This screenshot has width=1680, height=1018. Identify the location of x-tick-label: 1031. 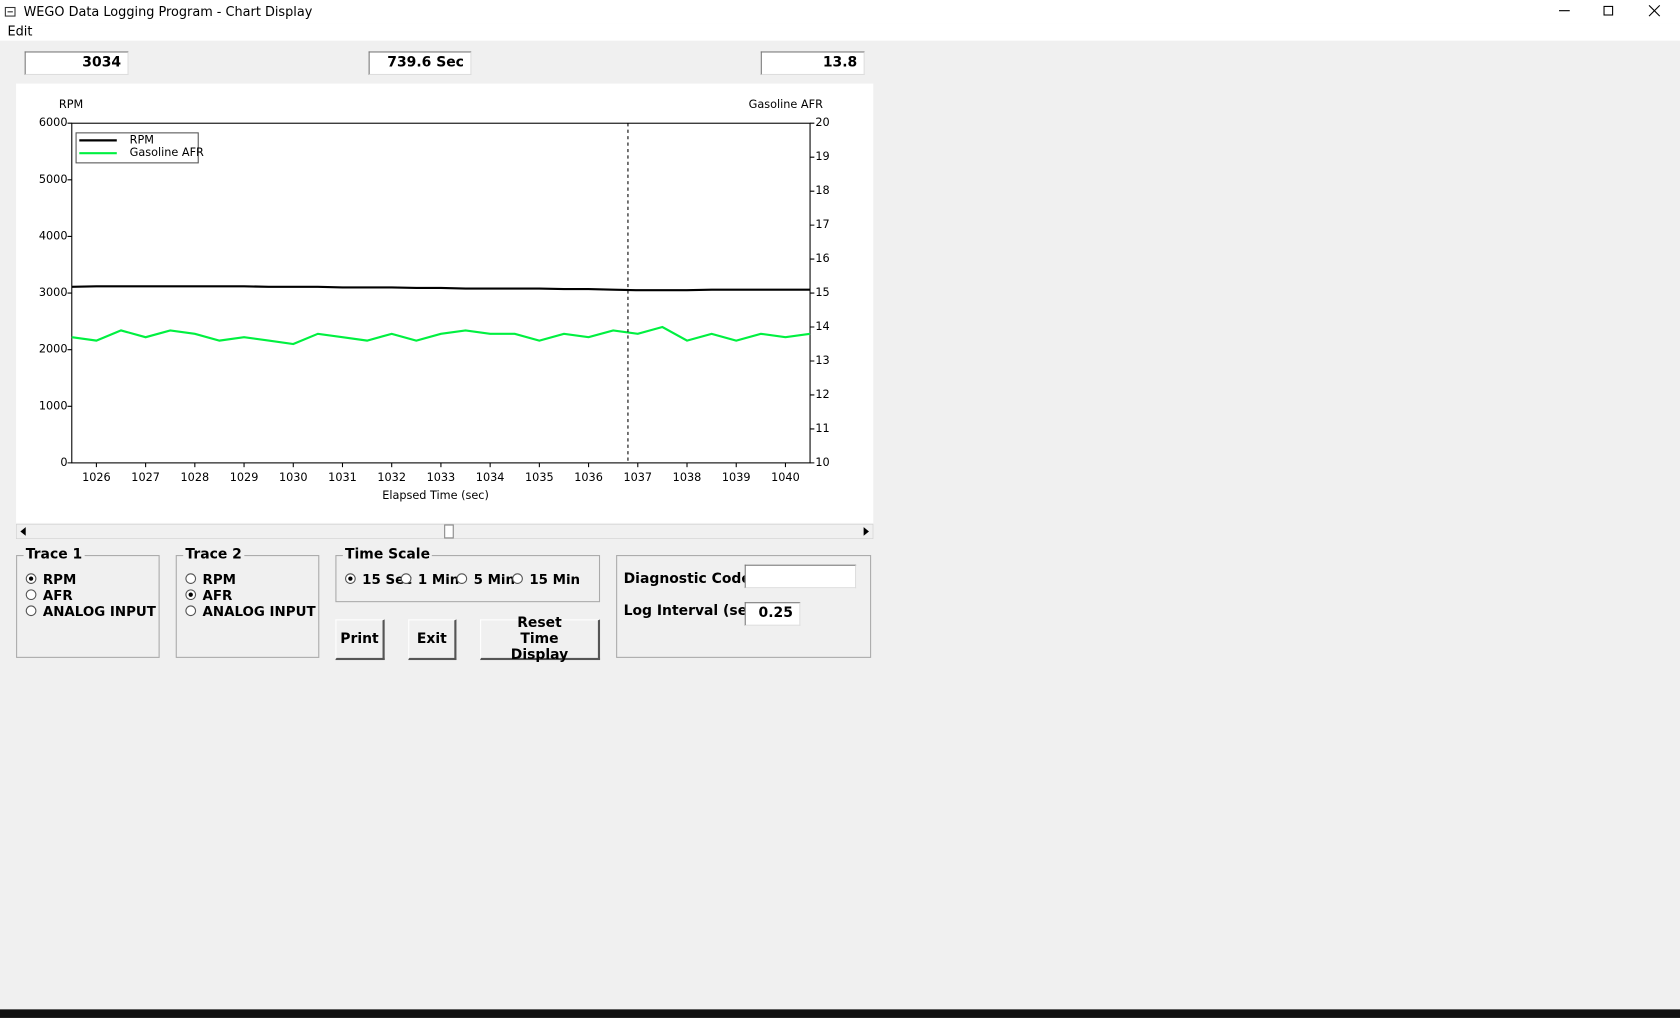
(342, 477).